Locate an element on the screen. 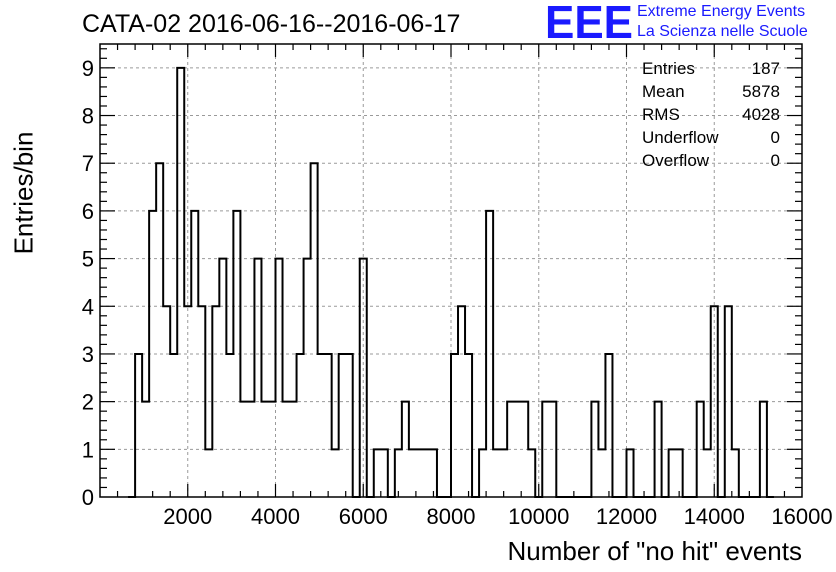 This screenshot has height=572, width=836. x-tick-label: 16000 is located at coordinates (801, 516).